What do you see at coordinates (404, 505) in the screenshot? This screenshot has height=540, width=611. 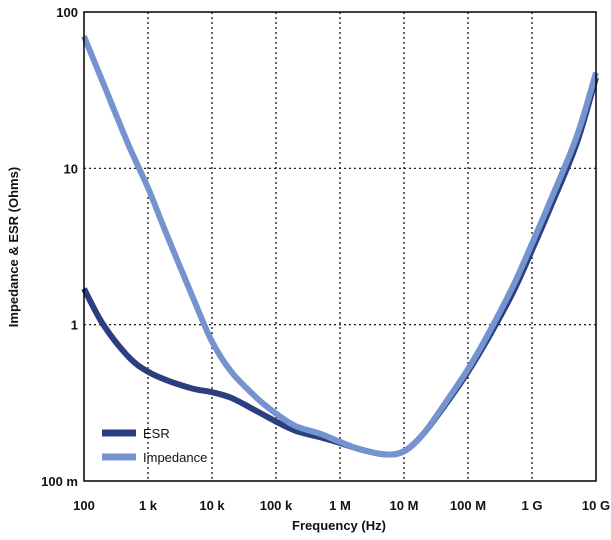 I see `x-tick-label: 10 M` at bounding box center [404, 505].